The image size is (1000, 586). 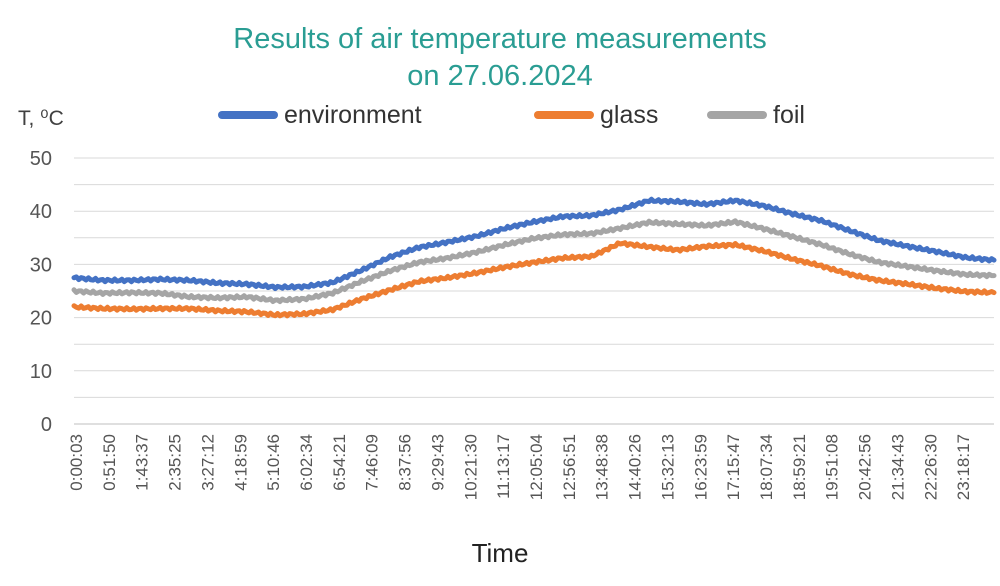 What do you see at coordinates (865, 467) in the screenshot?
I see `x-tick-label: 20:42:56` at bounding box center [865, 467].